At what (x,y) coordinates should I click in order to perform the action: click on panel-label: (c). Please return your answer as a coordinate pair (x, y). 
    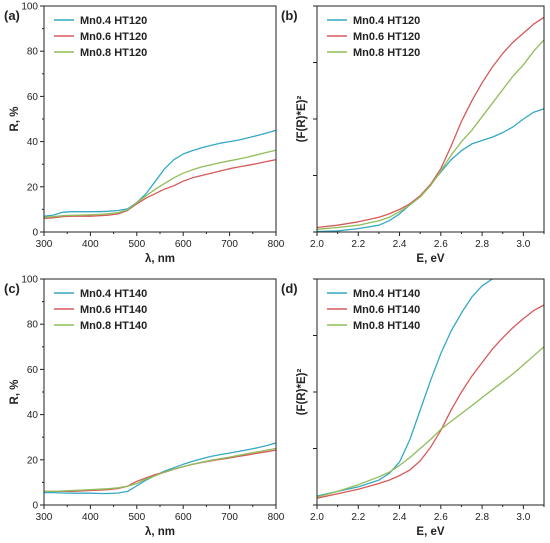
    Looking at the image, I should click on (12, 288).